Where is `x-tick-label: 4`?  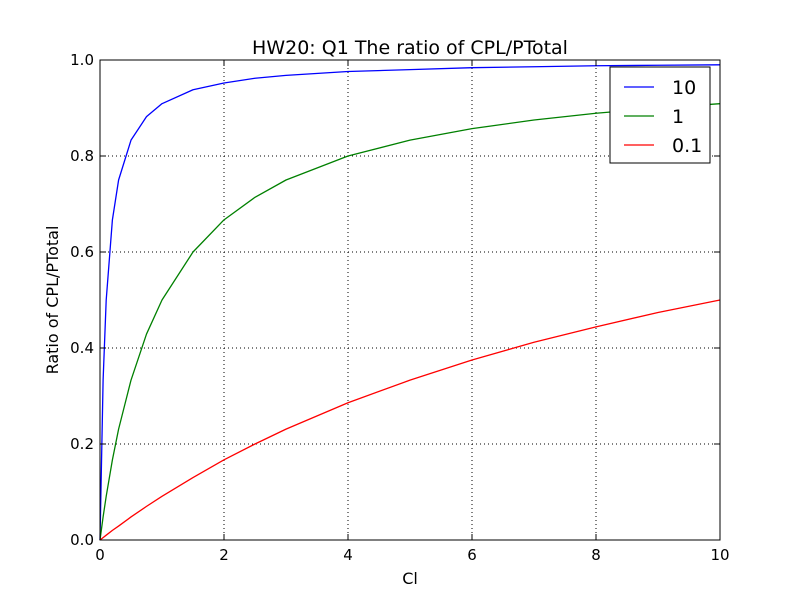 x-tick-label: 4 is located at coordinates (348, 555).